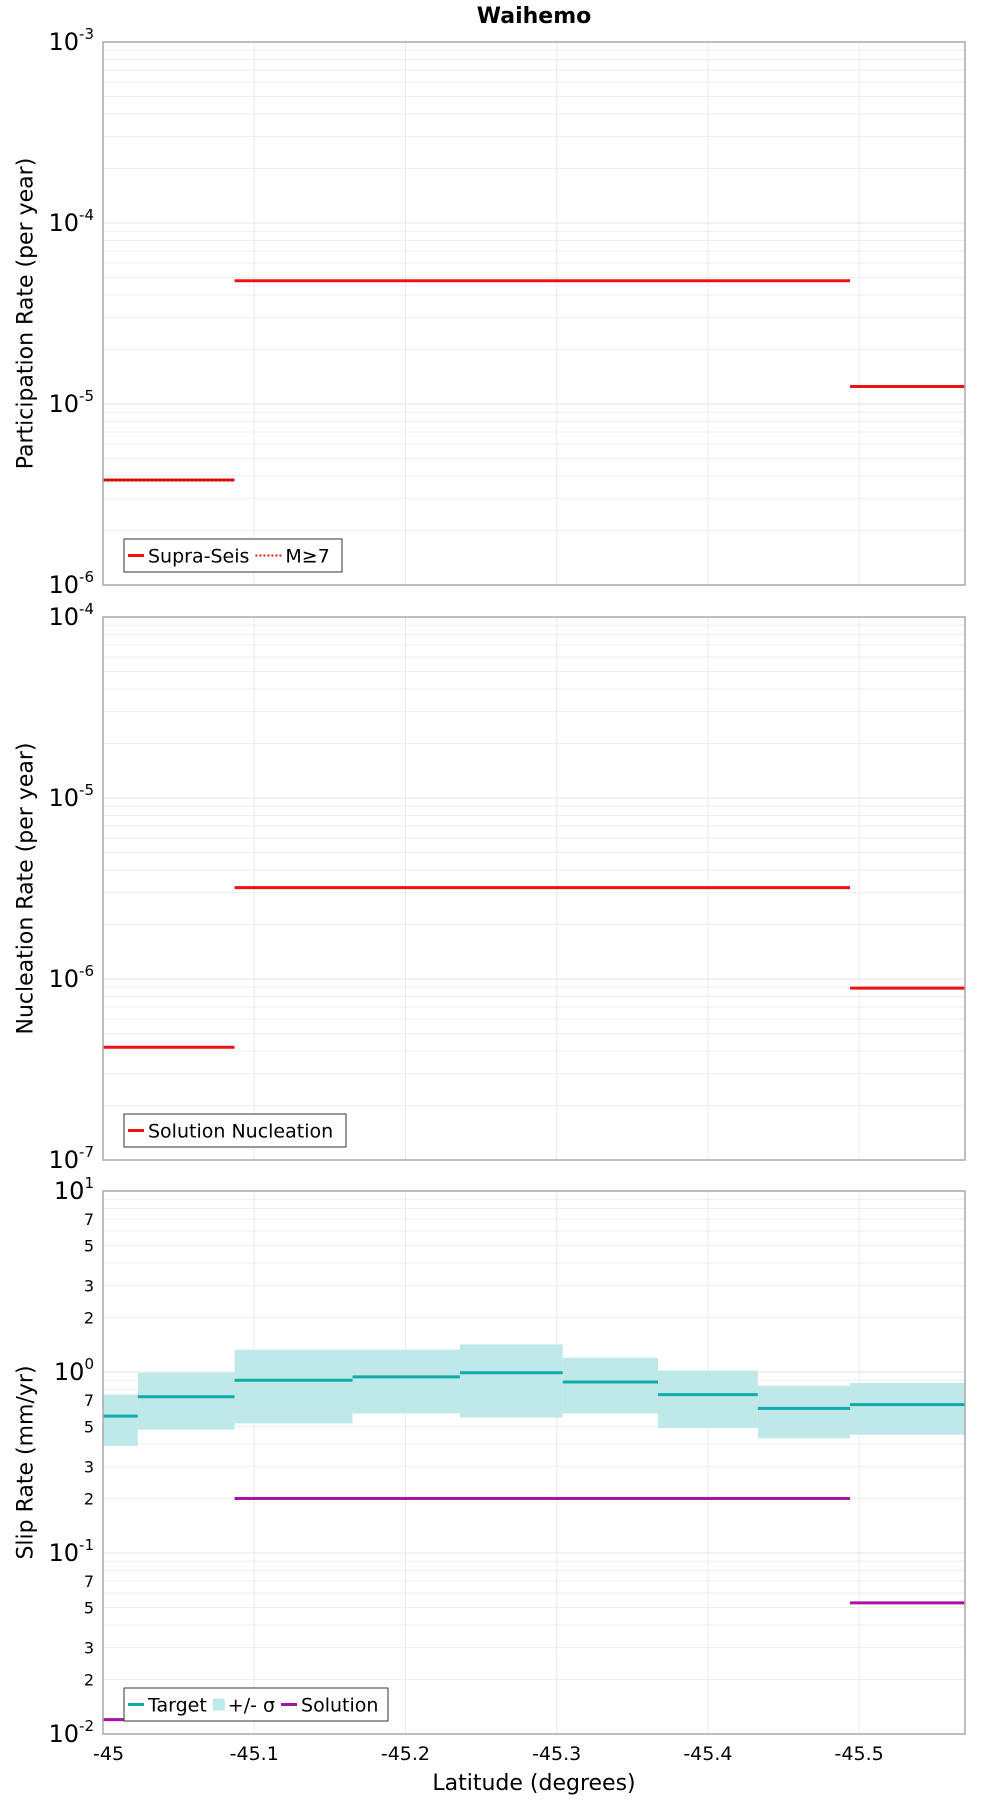  I want to click on y-tick-label: 10⁰, so click(74, 1370).